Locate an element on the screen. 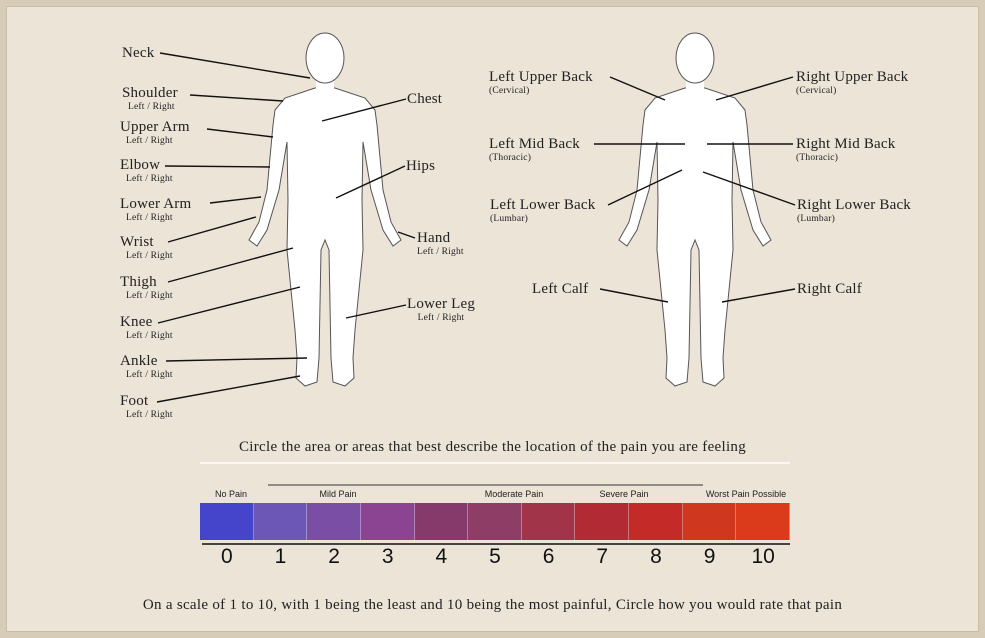  label-ankle: Ankle Left / Right is located at coordinates (146, 367).